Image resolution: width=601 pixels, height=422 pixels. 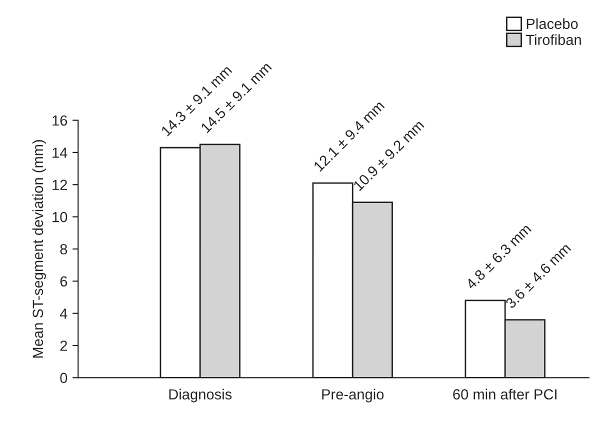 I want to click on y-tick-label: 12, so click(x=59, y=185).